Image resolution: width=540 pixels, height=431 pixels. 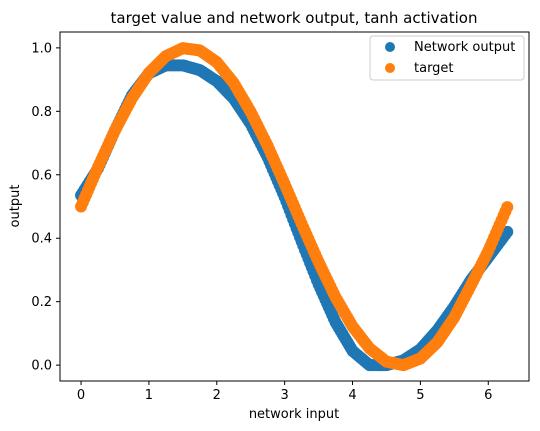 I want to click on x-tick-label-5: 5, so click(x=420, y=395).